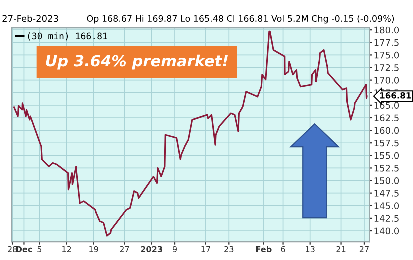 The height and width of the screenshot is (260, 413). I want to click on y-tick-label: 150.0, so click(387, 181).